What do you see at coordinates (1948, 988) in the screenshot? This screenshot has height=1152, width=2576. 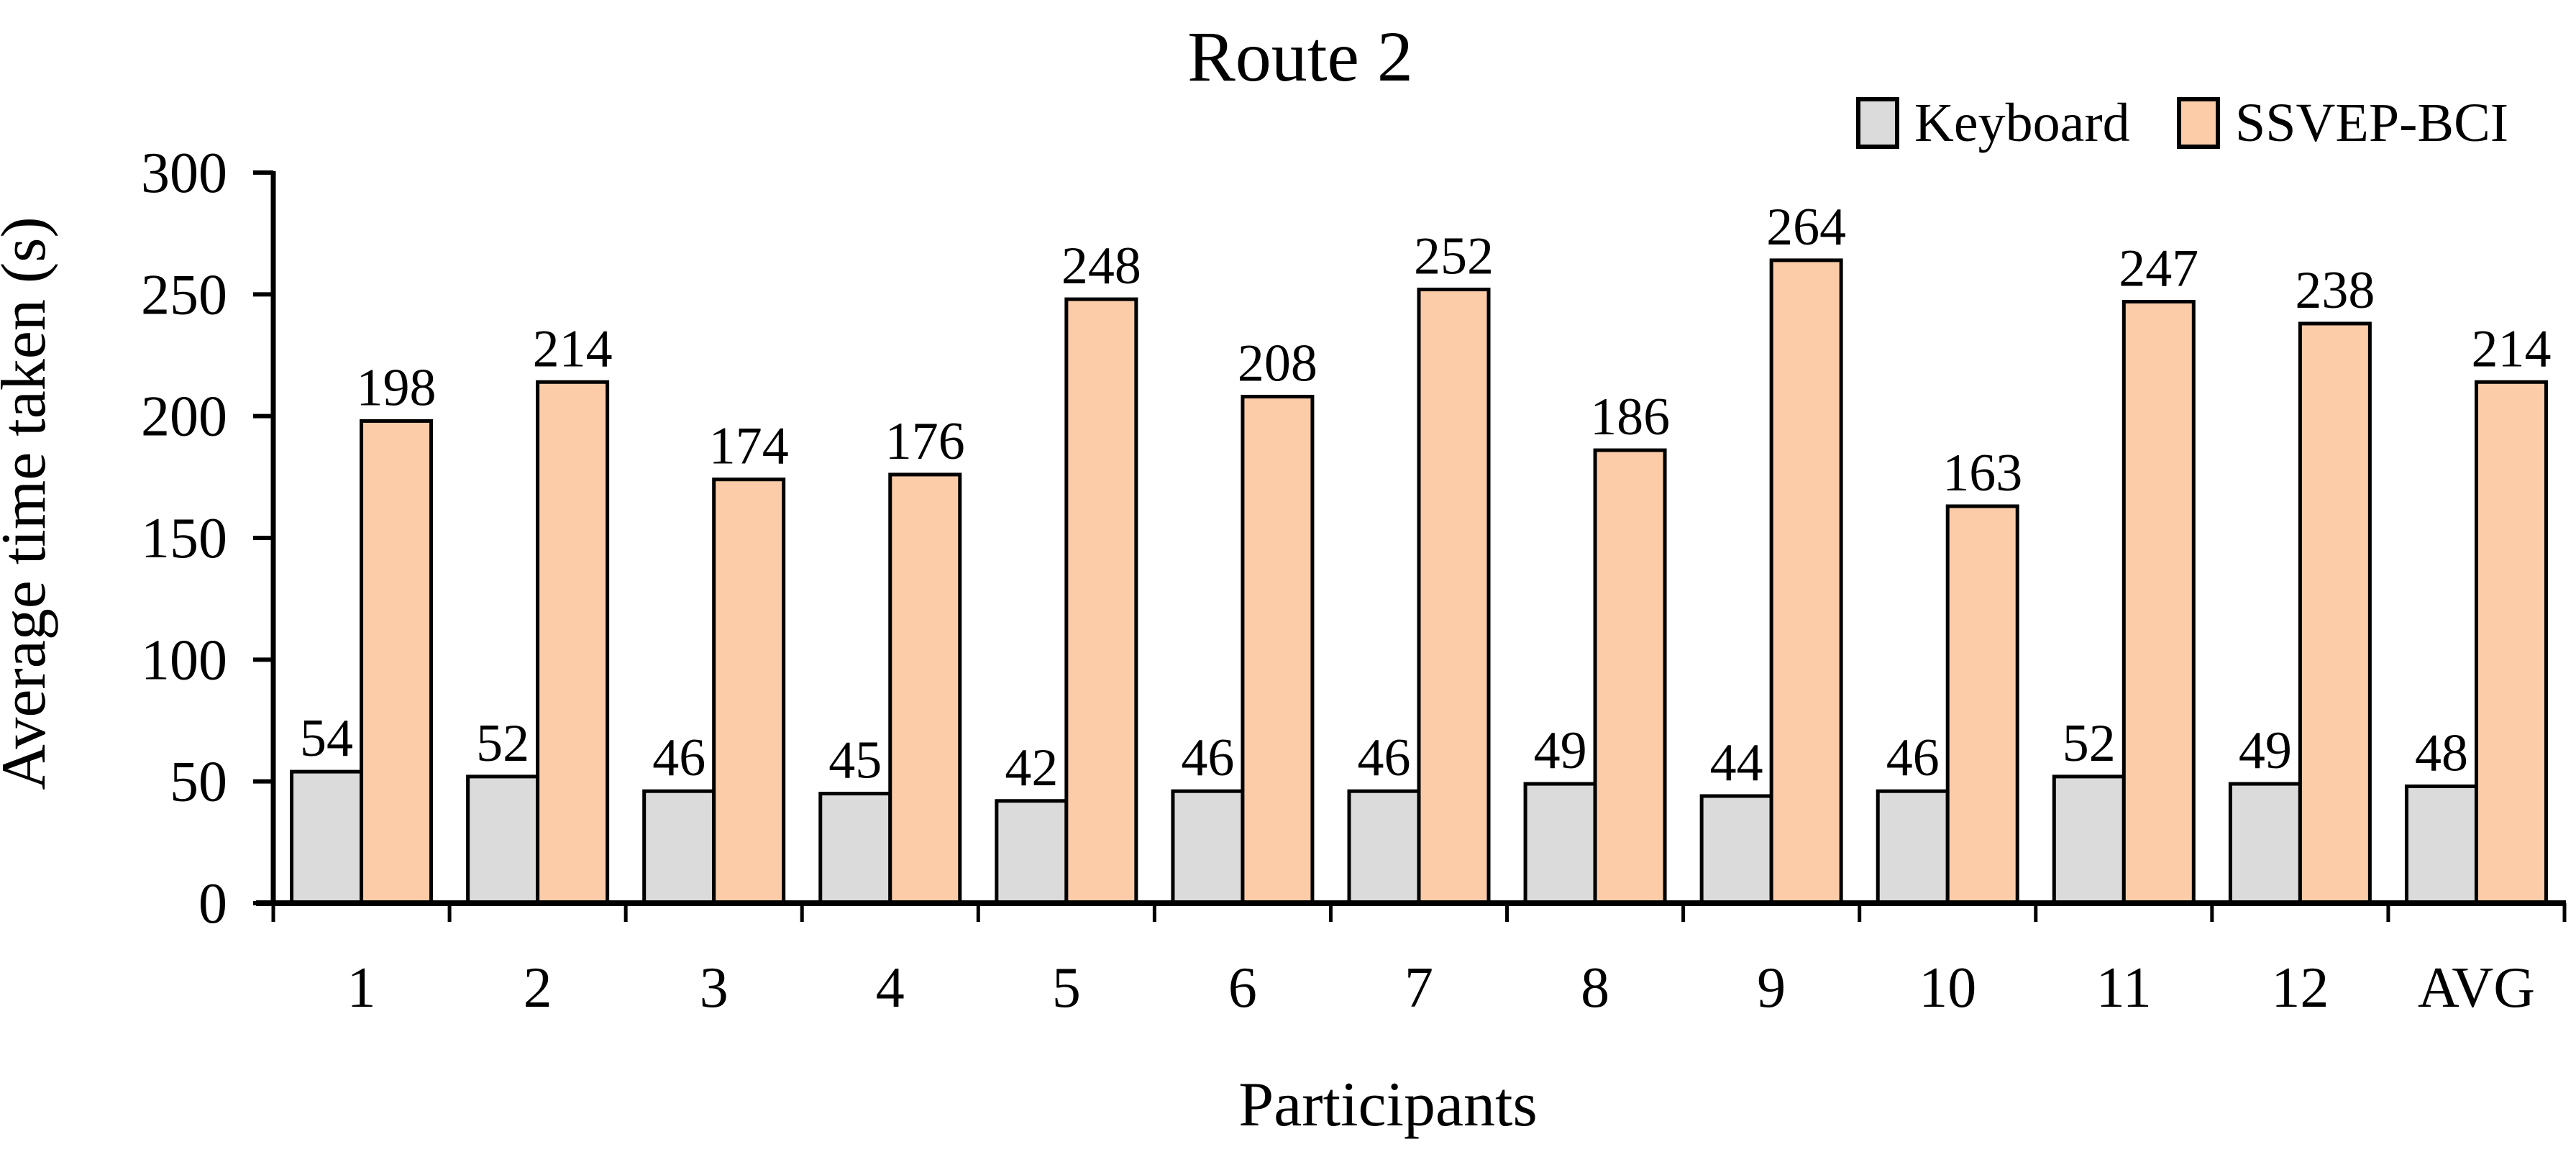 I see `category-label-10: 10` at bounding box center [1948, 988].